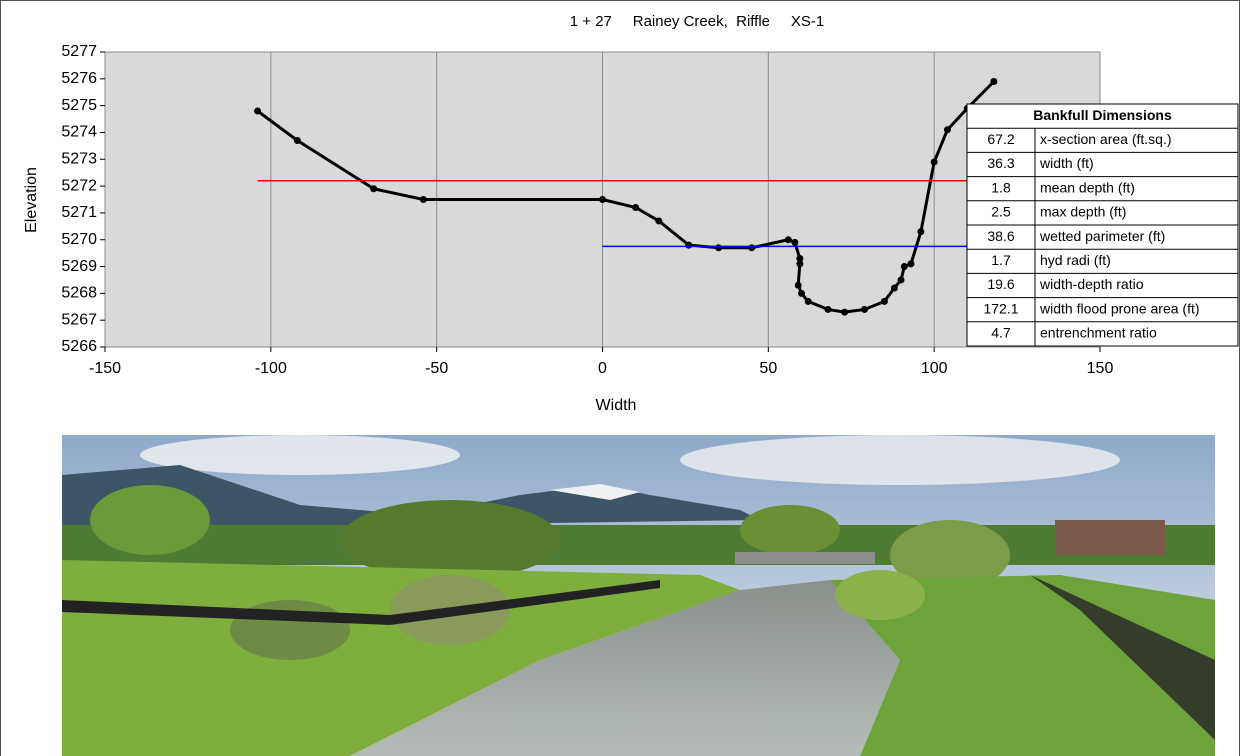 The height and width of the screenshot is (756, 1241). Describe the element at coordinates (602, 368) in the screenshot. I see `x-tick-label: 0` at that location.